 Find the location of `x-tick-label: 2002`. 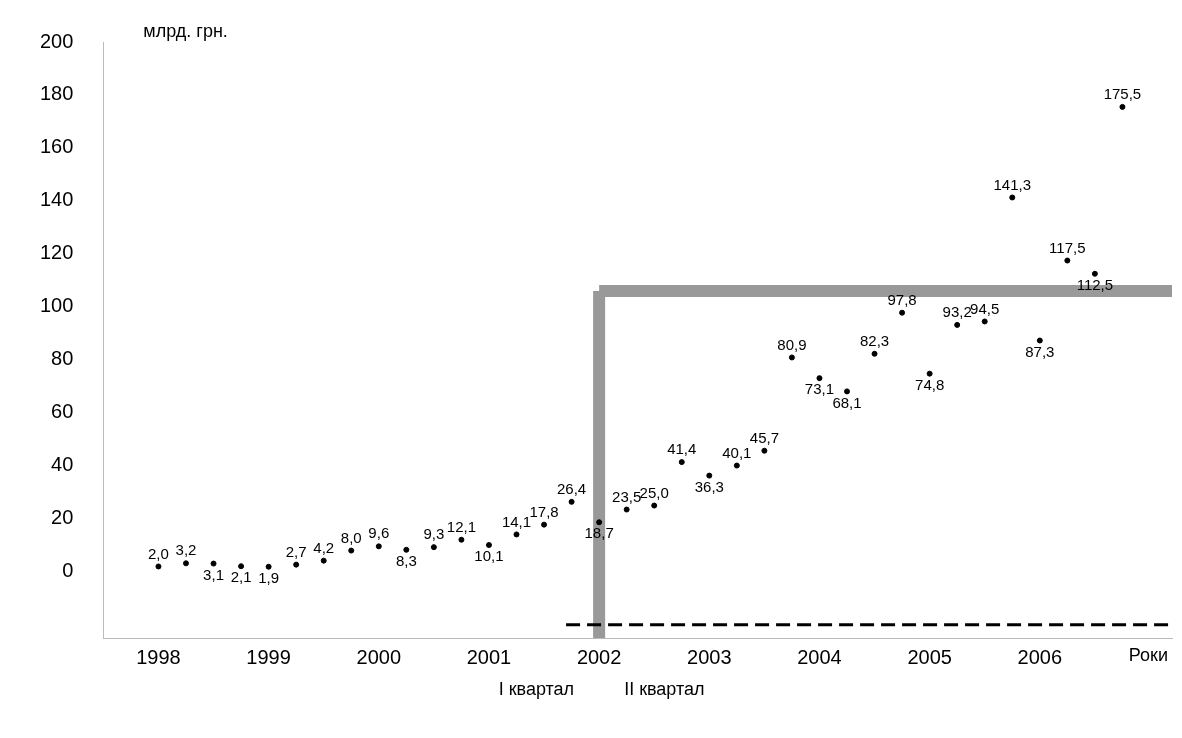

x-tick-label: 2002 is located at coordinates (599, 656).